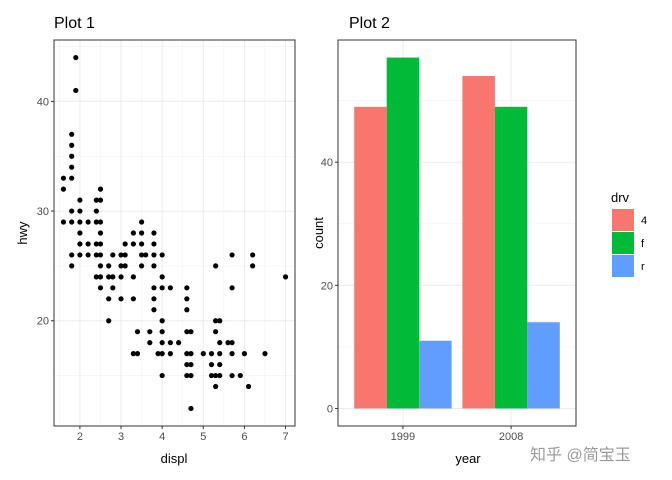 This screenshot has width=672, height=480. Describe the element at coordinates (121, 437) in the screenshot. I see `x-tick-label: 3` at that location.